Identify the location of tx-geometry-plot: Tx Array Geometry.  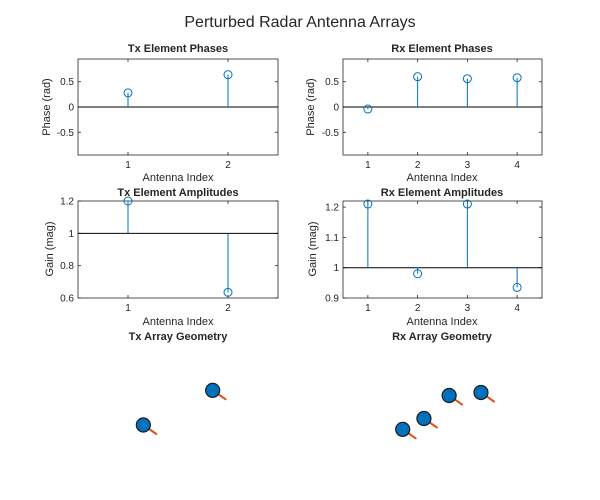
(179, 383).